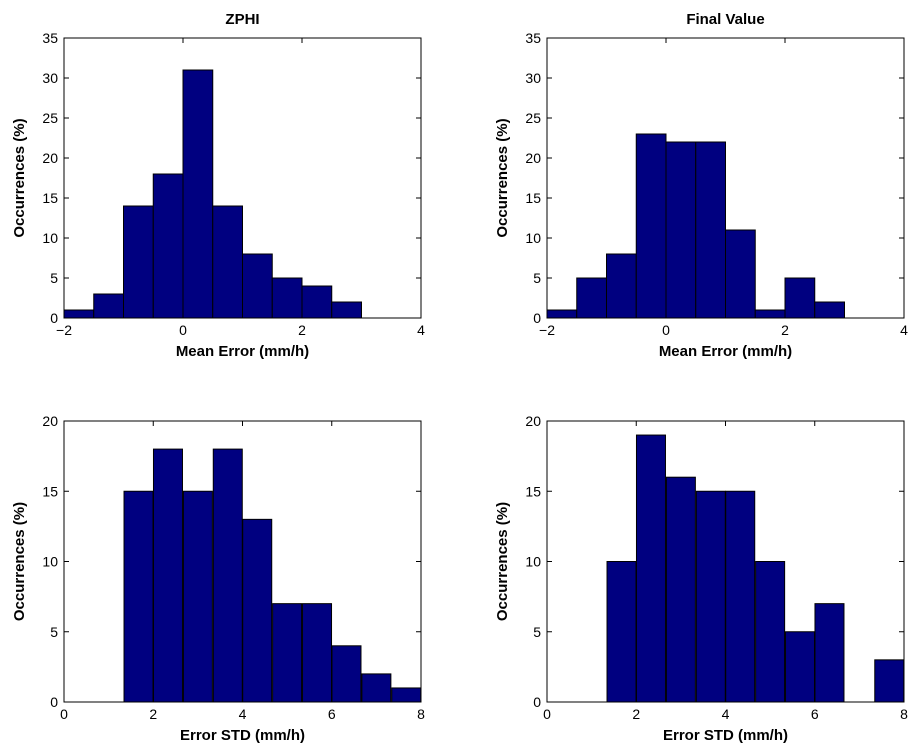 The image size is (910, 753). Describe the element at coordinates (725, 19) in the screenshot. I see `chart-title: Final Value` at that location.